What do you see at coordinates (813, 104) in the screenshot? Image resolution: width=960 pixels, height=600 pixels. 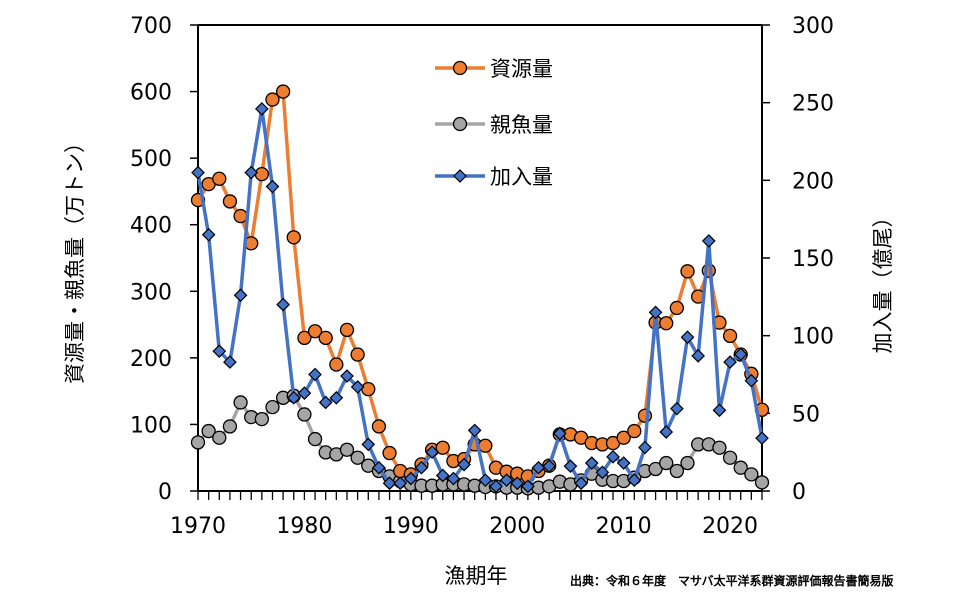 I see `right-tick-label: 250` at bounding box center [813, 104].